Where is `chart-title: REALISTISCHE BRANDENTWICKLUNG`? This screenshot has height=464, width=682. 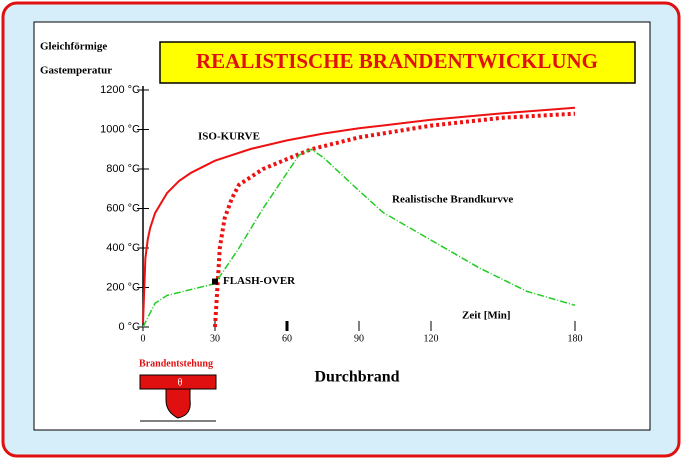 chart-title: REALISTISCHE BRANDENTWICKLUNG is located at coordinates (397, 61).